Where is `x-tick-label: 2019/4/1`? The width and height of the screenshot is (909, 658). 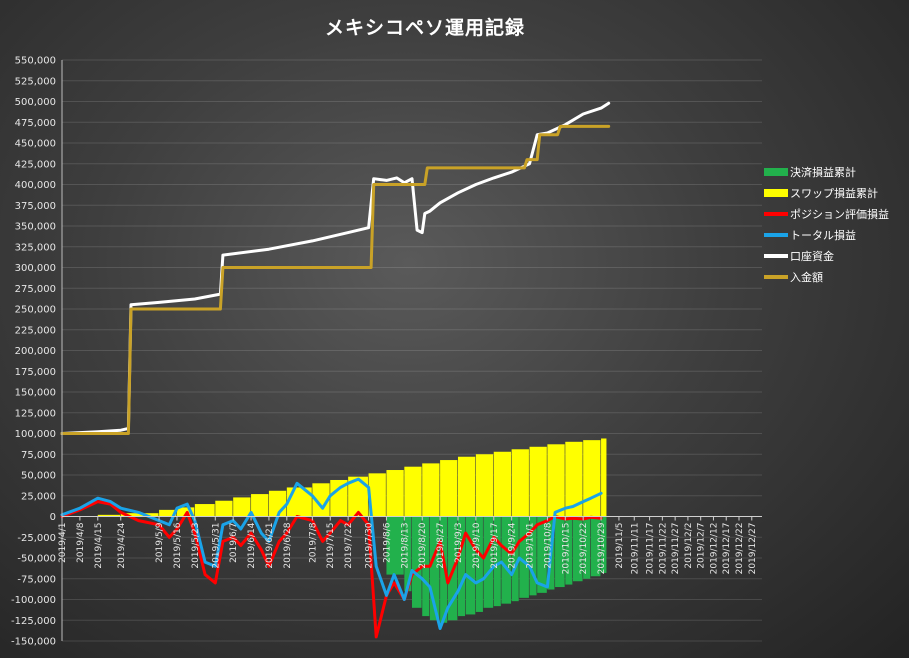 x-tick-label: 2019/4/1 is located at coordinates (63, 543).